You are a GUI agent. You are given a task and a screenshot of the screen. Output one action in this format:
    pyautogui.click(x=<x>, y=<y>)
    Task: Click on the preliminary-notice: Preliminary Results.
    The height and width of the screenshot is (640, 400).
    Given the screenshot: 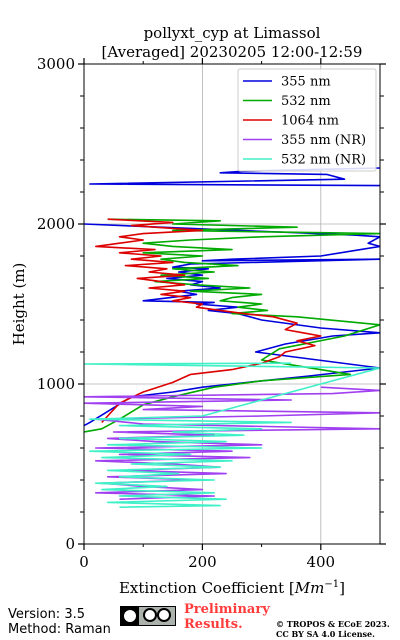 What is the action you would take?
    pyautogui.click(x=227, y=617)
    